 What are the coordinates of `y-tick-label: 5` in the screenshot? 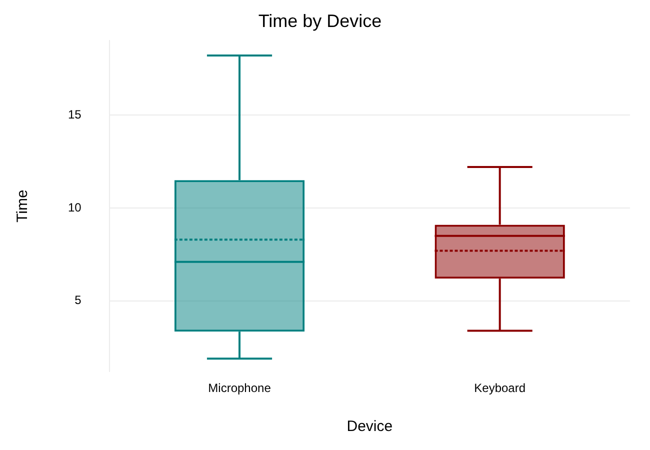 It's located at (78, 300).